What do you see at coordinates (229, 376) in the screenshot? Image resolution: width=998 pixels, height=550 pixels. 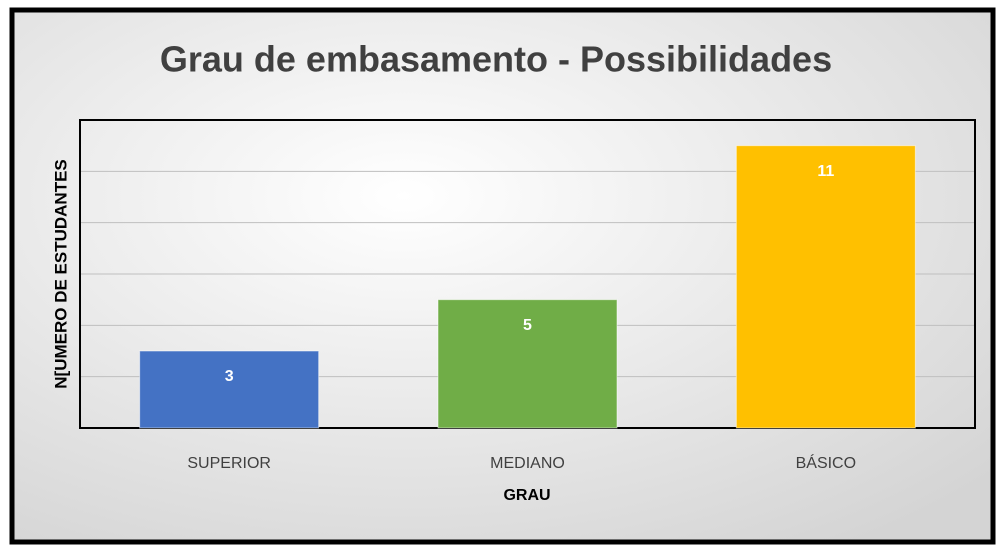 I see `data-label: 3` at bounding box center [229, 376].